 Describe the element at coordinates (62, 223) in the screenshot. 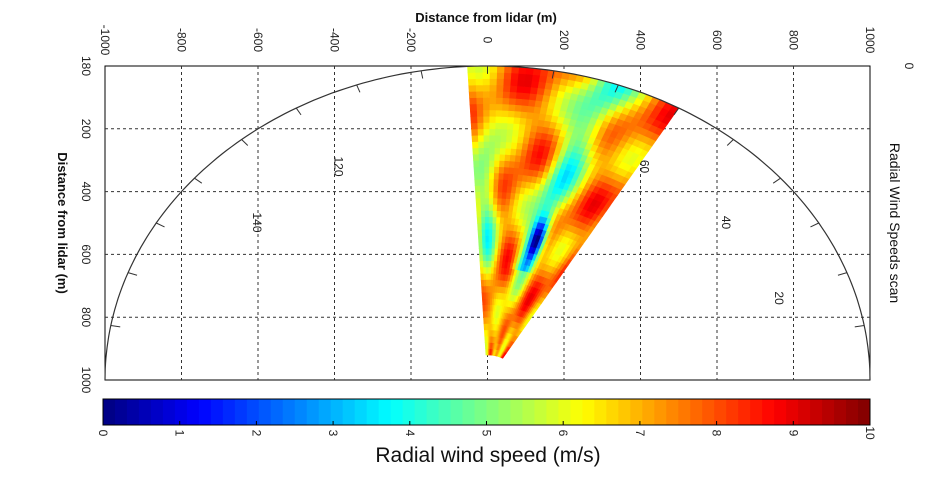

I see `y-axis-label: Distance from lidar (m)` at that location.